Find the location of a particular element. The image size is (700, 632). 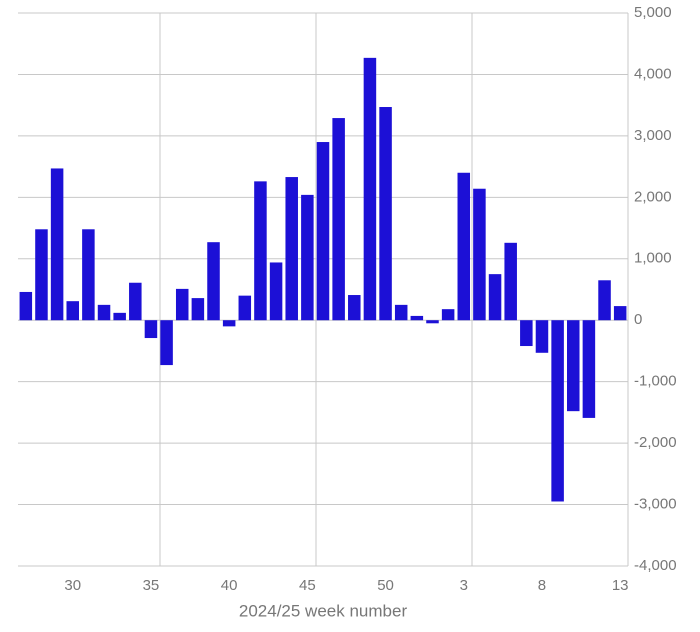

y-tick-label: -4,000 is located at coordinates (655, 565).